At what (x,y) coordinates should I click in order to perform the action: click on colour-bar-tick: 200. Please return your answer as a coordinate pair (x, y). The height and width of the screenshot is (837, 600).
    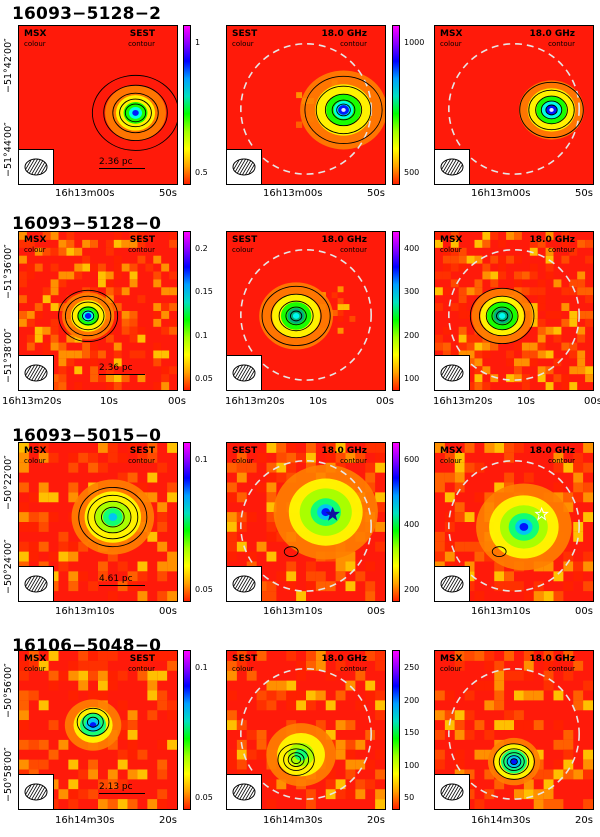
    Looking at the image, I should click on (412, 589).